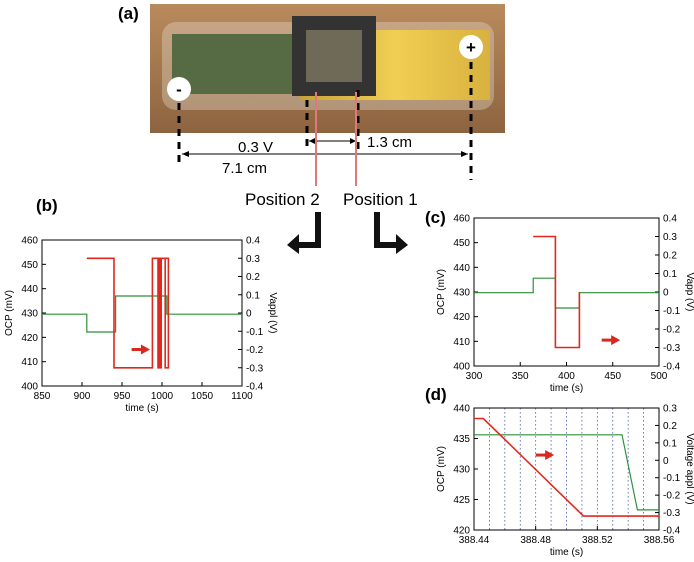 The width and height of the screenshot is (694, 562). Describe the element at coordinates (474, 376) in the screenshot. I see `x-tick-label: 300` at that location.